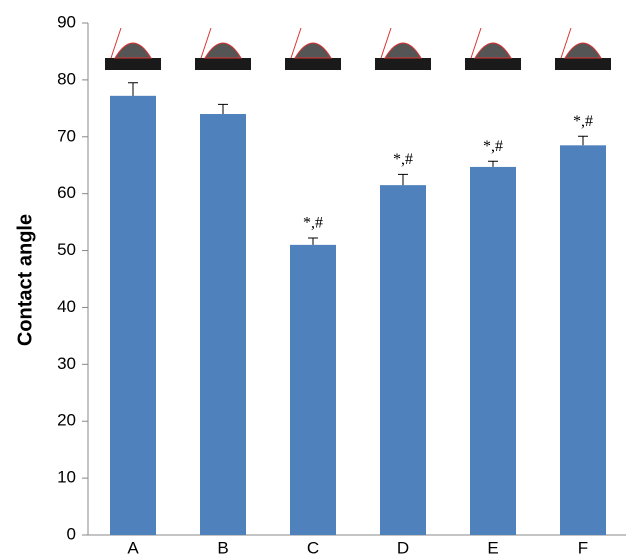 The image size is (626, 556). What do you see at coordinates (313, 547) in the screenshot?
I see `x-tick-label: C` at bounding box center [313, 547].